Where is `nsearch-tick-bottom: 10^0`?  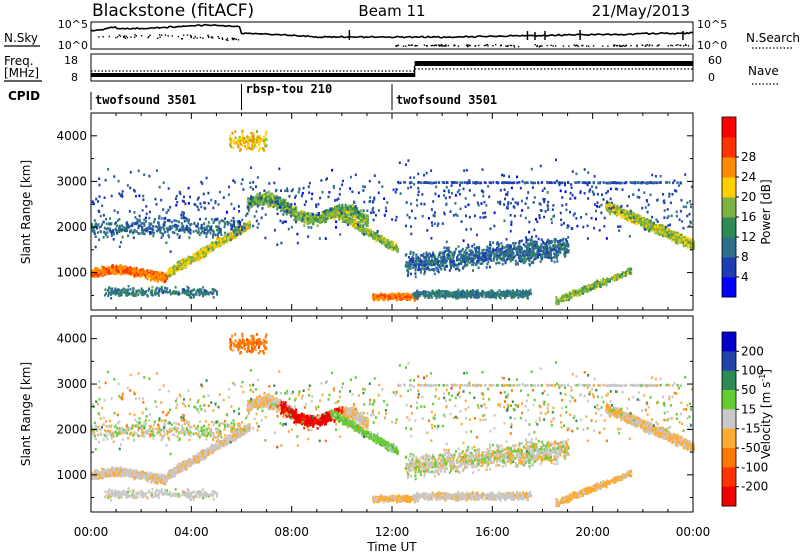 nsearch-tick-bottom: 10^0 is located at coordinates (712, 45).